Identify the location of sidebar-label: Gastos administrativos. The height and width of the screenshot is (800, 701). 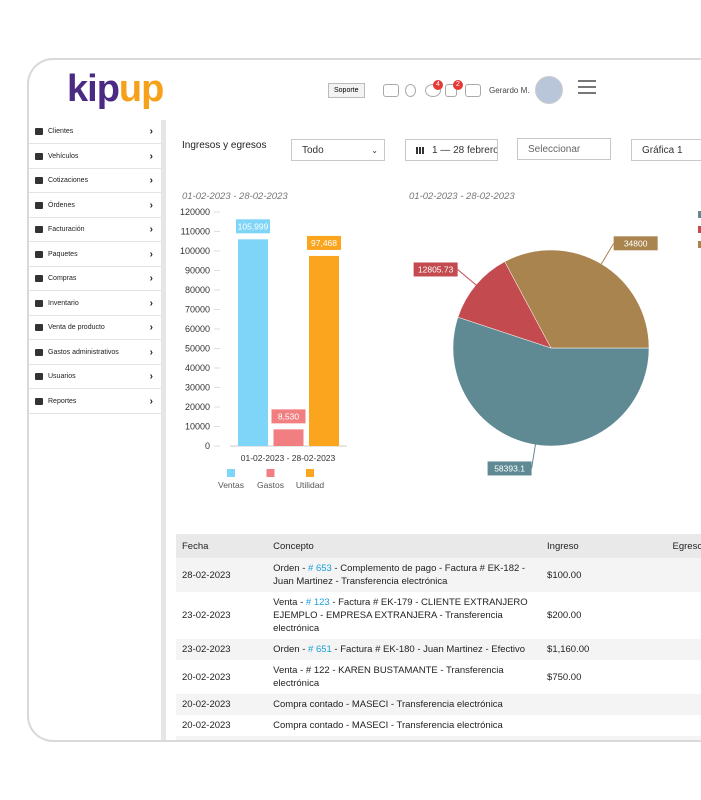
(83, 352).